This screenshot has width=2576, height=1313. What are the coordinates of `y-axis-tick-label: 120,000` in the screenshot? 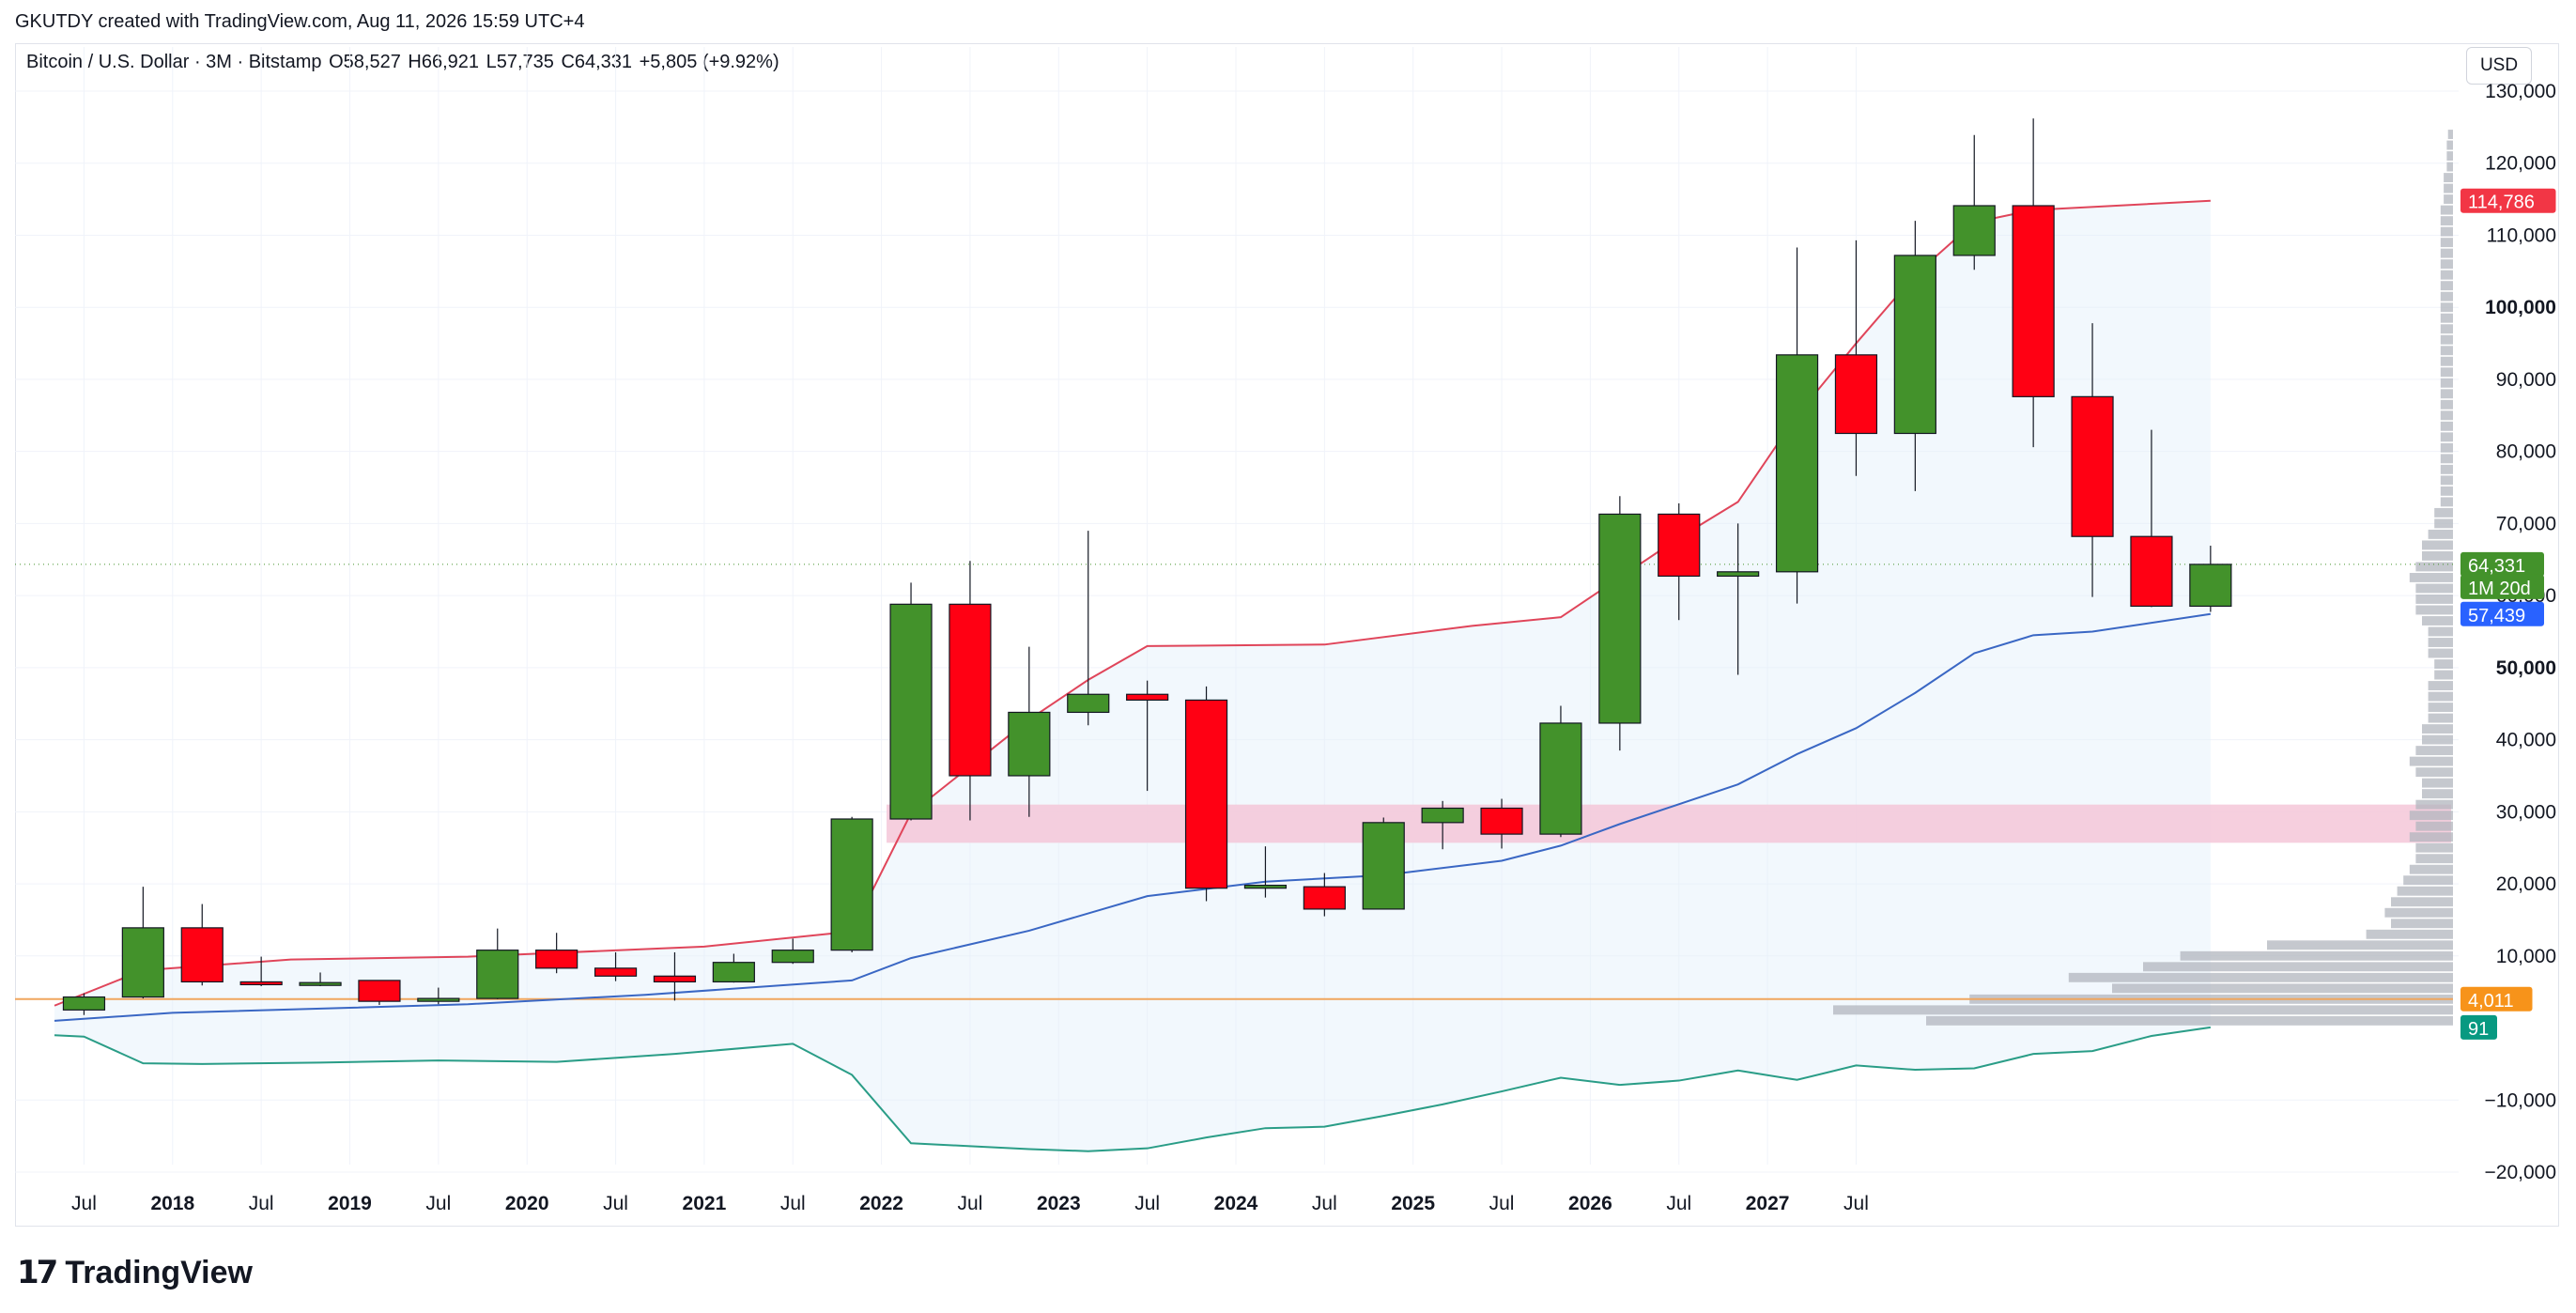 It's located at (2520, 164).